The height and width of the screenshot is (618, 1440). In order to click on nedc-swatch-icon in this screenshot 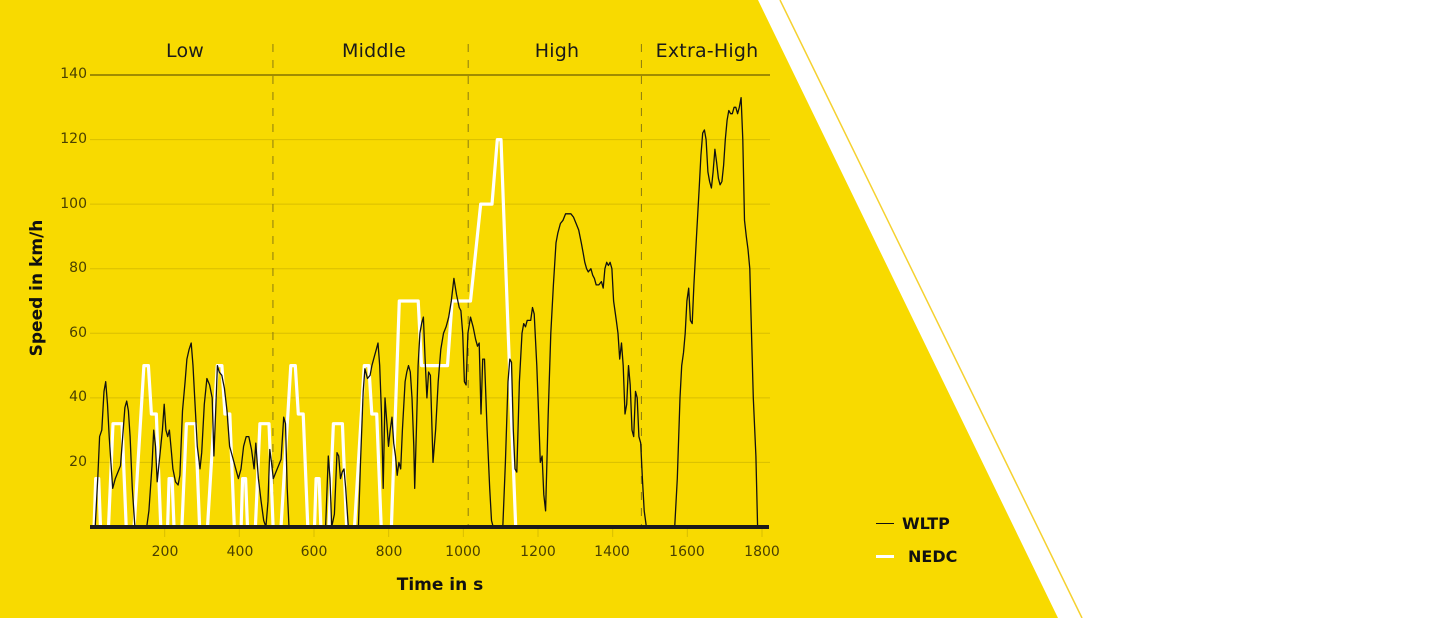, I will do `click(885, 556)`.